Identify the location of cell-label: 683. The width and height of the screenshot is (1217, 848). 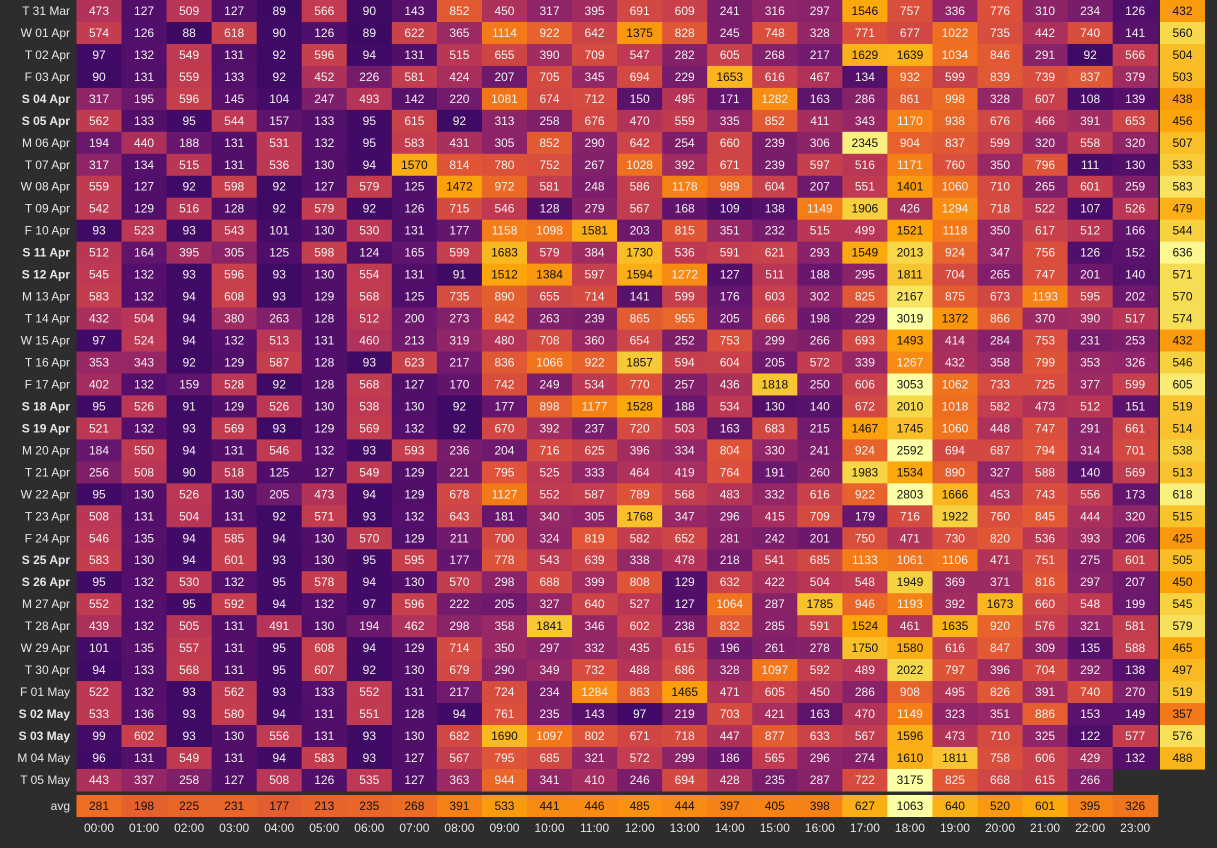
(775, 428).